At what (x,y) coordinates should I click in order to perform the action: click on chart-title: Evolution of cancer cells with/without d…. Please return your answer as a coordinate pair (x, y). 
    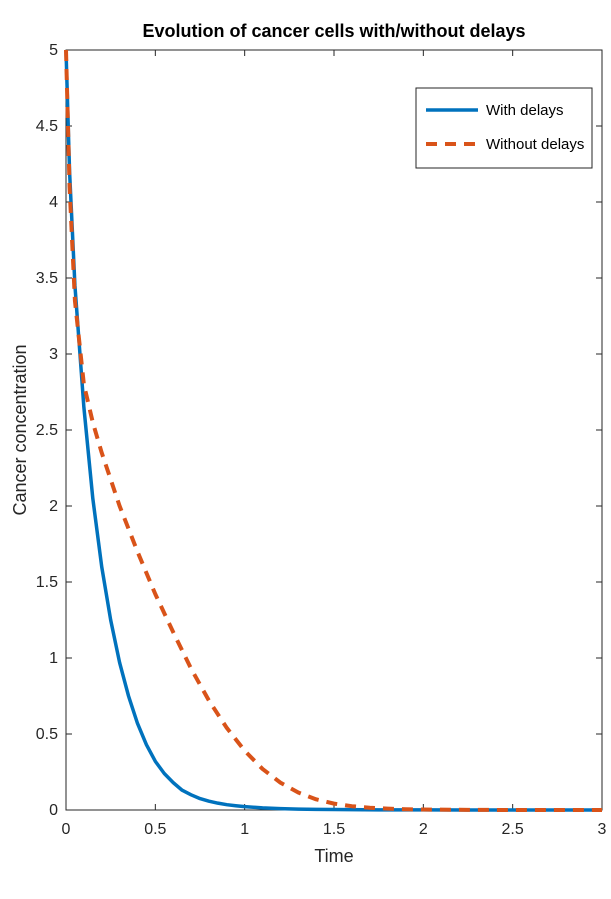
    Looking at the image, I should click on (333, 31).